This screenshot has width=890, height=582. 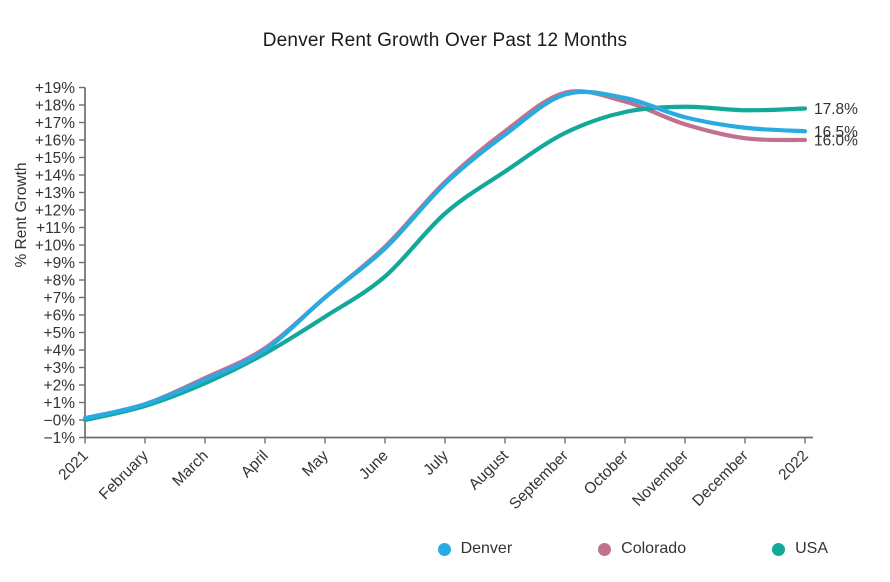 What do you see at coordinates (60, 403) in the screenshot?
I see `y-tick-label: +1%` at bounding box center [60, 403].